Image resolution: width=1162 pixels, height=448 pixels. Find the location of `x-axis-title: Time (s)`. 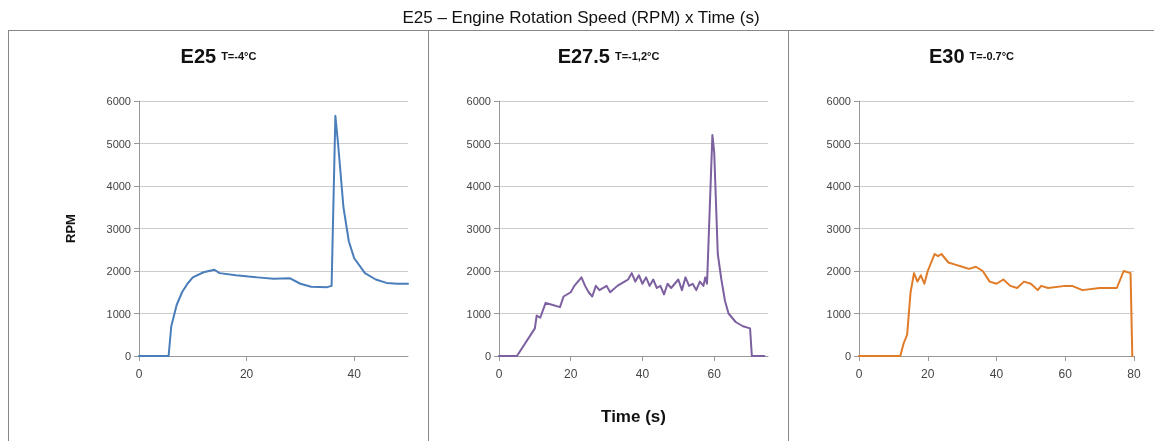

x-axis-title: Time (s) is located at coordinates (633, 416).